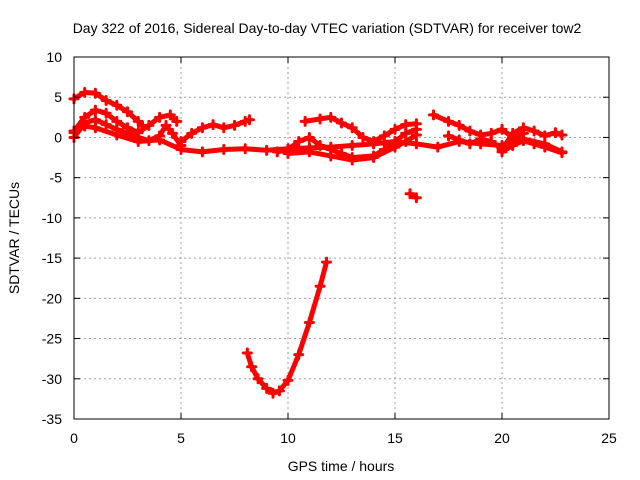 The height and width of the screenshot is (480, 640). I want to click on x-axis-label: GPS time / hours, so click(341, 466).